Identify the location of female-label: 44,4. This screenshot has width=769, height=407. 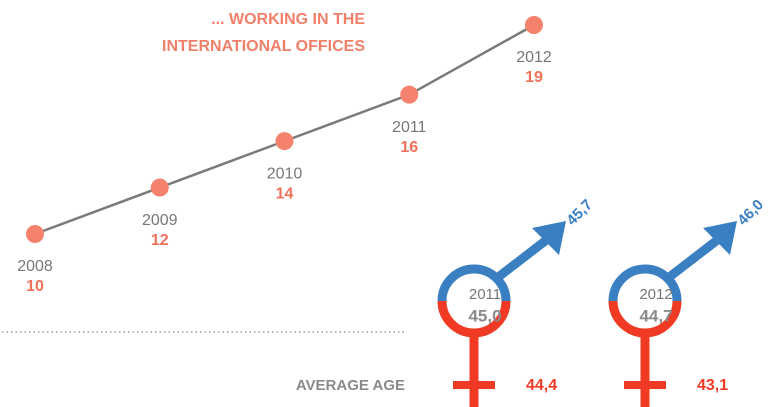
(541, 385).